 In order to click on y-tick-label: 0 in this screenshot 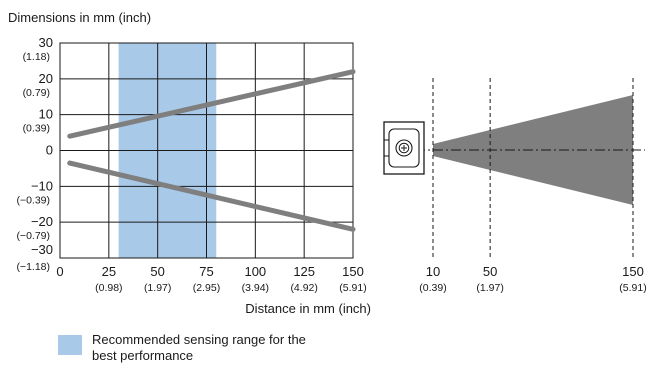, I will do `click(49, 150)`.